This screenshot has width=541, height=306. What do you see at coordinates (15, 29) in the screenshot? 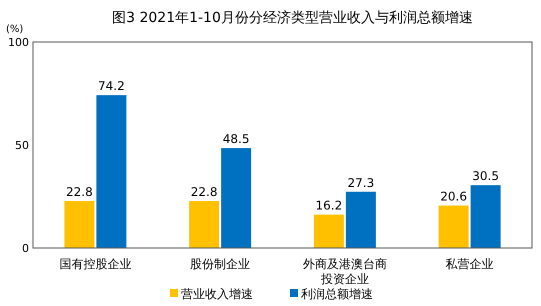
I see `y-axis-title: (%)` at bounding box center [15, 29].